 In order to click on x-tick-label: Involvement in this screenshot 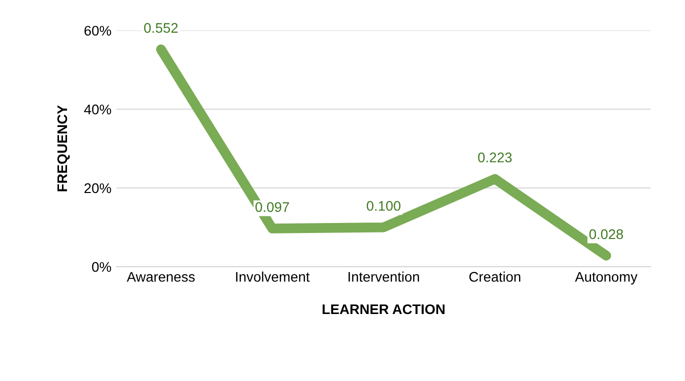, I will do `click(273, 277)`.